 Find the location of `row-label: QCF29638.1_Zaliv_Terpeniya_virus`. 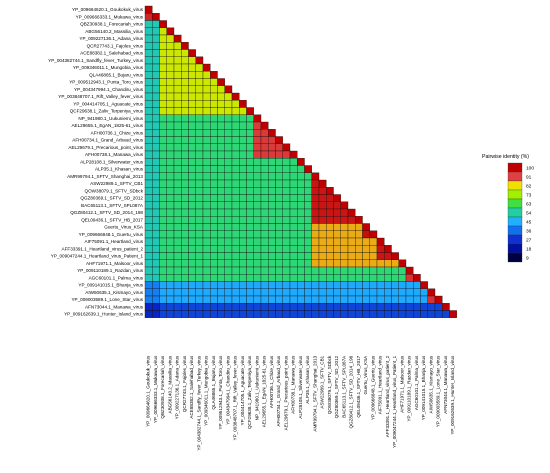

row-label: QCF29638.1_Zaliv_Terpeniya_virus is located at coordinates (107, 111).